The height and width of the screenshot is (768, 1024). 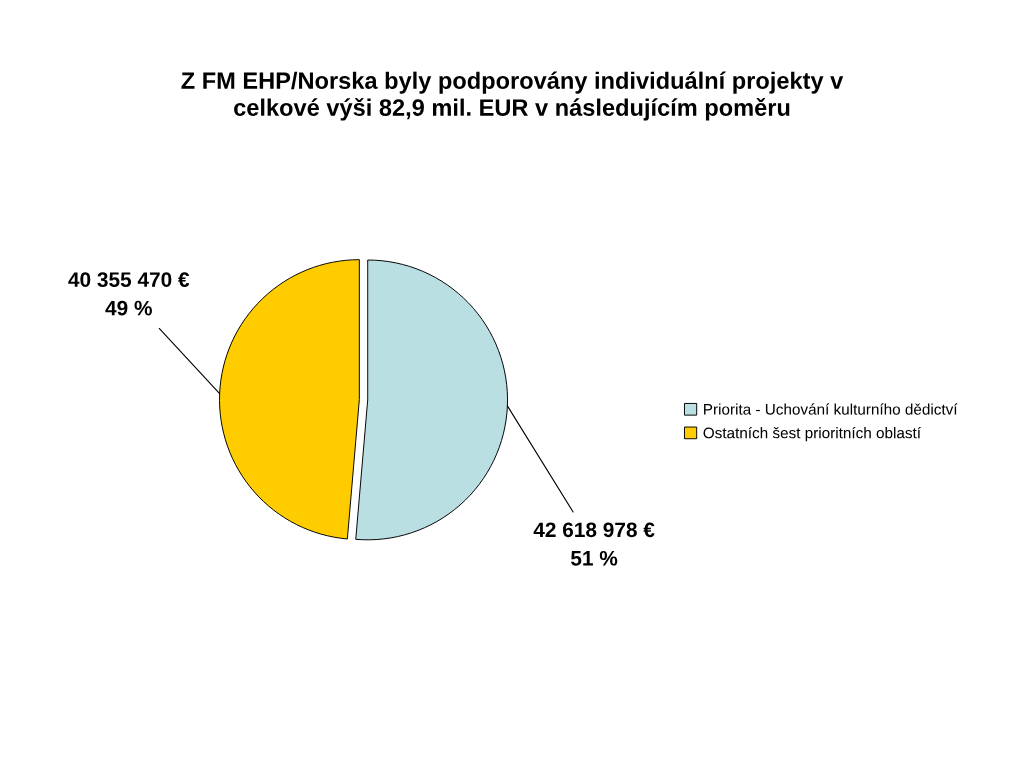 I want to click on chart-title: Z FM EHP/Norska byly podporovány individuální projekty v celkové výši 82,9 mil. EUR v následujícím poměru, so click(x=512, y=96).